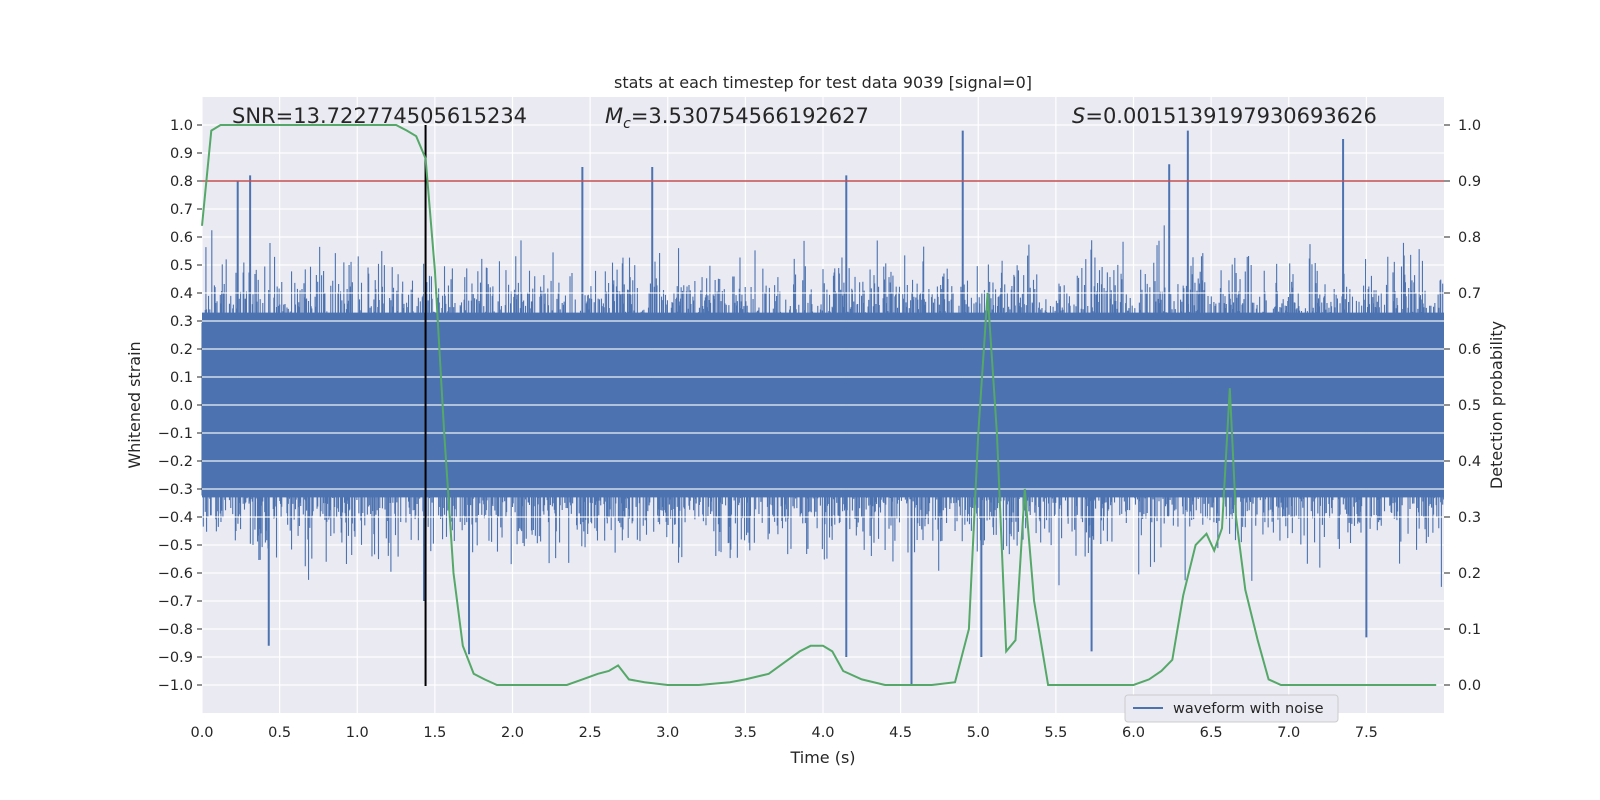 This screenshot has height=800, width=1600. Describe the element at coordinates (434, 733) in the screenshot. I see `x-tick-label: 1.5` at that location.